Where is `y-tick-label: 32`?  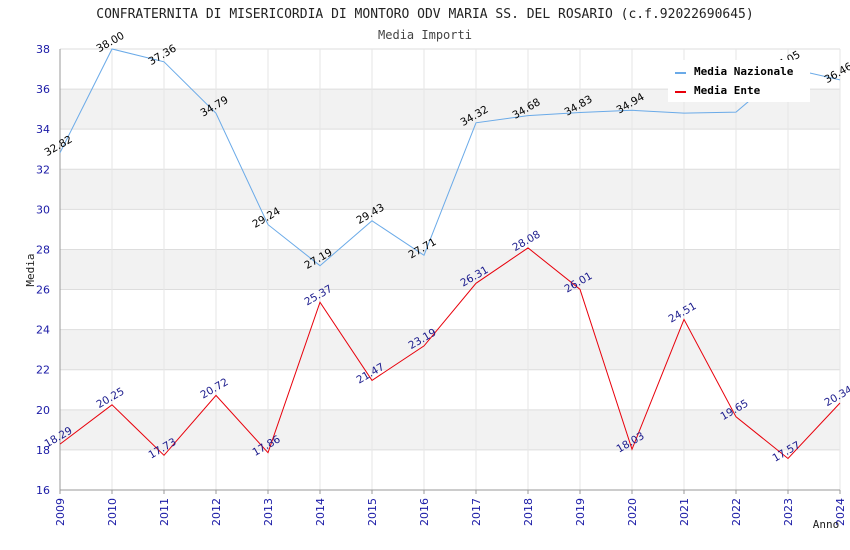
y-tick-label: 32 is located at coordinates (43, 169).